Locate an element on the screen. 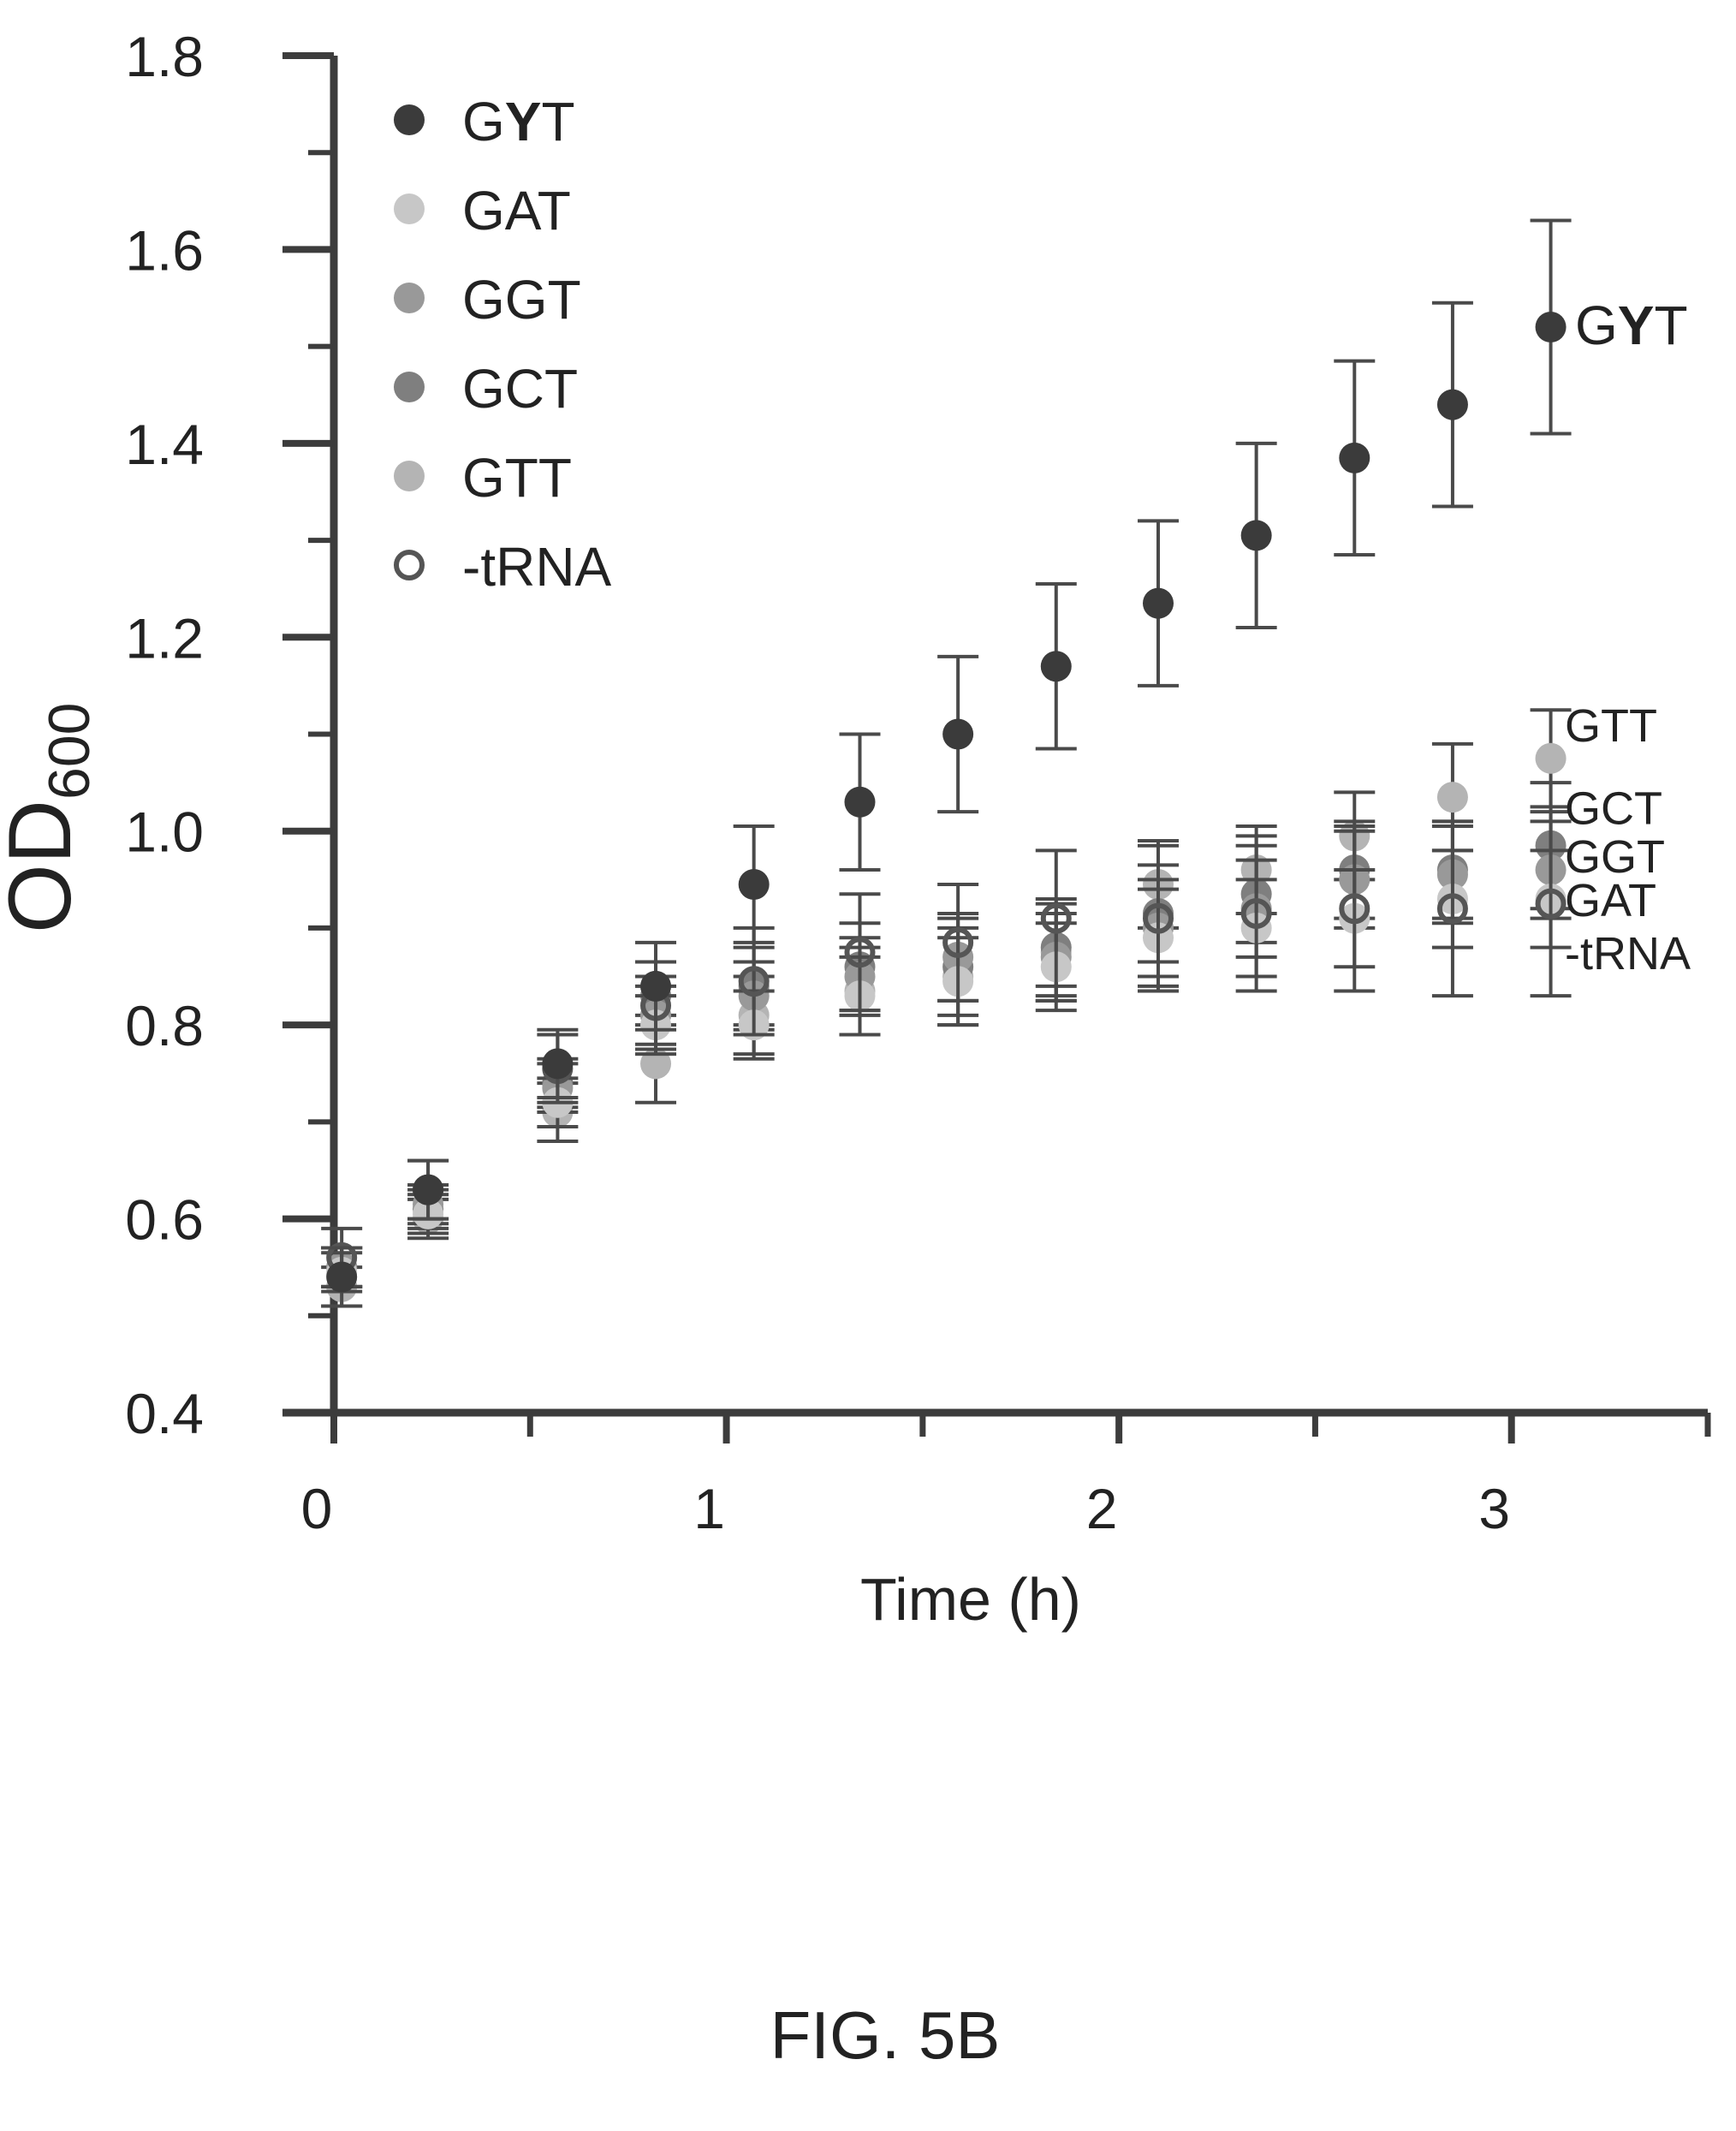 Image resolution: width=1736 pixels, height=2131 pixels. end-label-trna-part: -tRNA is located at coordinates (1628, 954).